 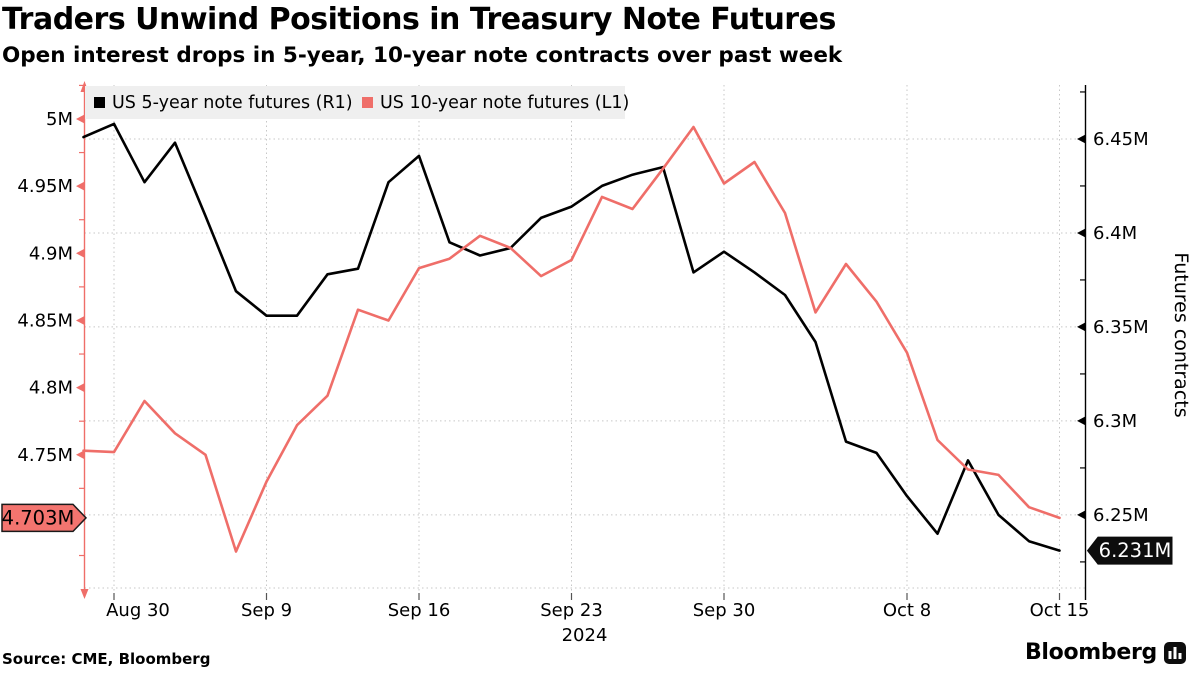 I want to click on left-axis-bottom-arrow-icon, so click(x=84, y=594).